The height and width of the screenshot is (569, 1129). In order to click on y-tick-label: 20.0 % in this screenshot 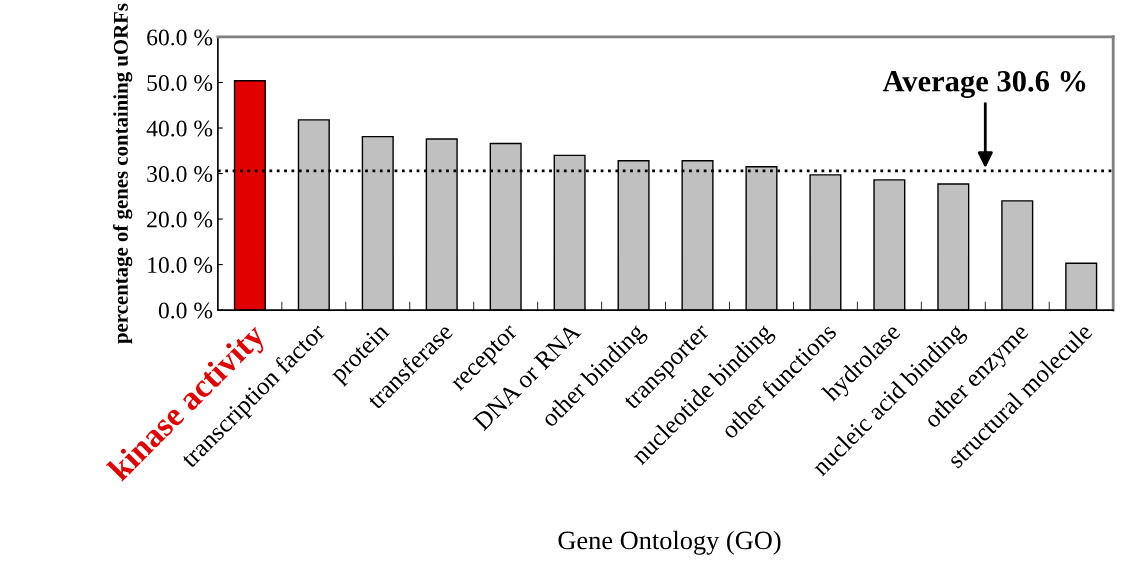, I will do `click(180, 219)`.